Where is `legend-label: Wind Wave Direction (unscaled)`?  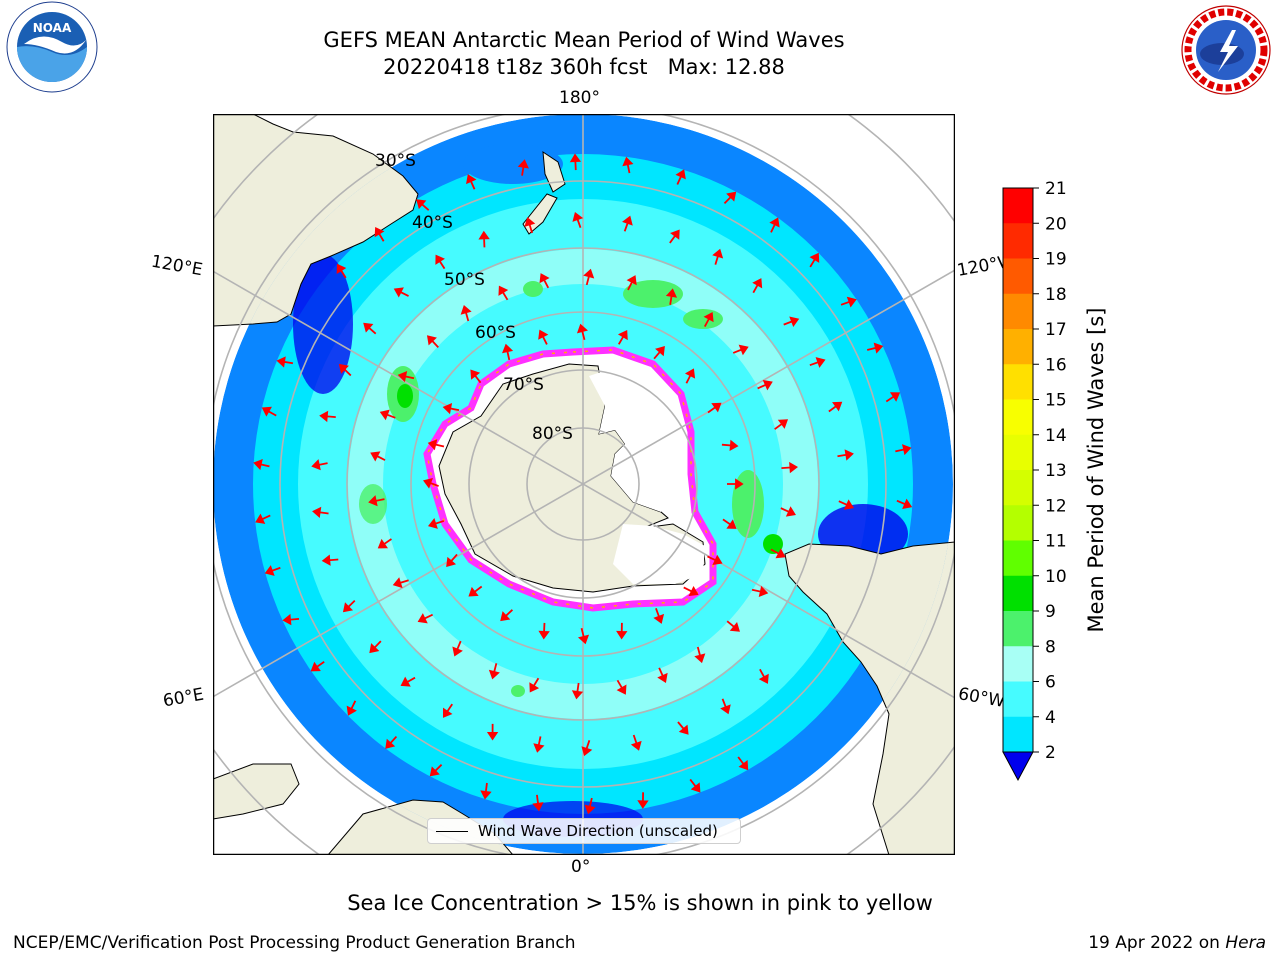
legend-label: Wind Wave Direction (unscaled) is located at coordinates (598, 831).